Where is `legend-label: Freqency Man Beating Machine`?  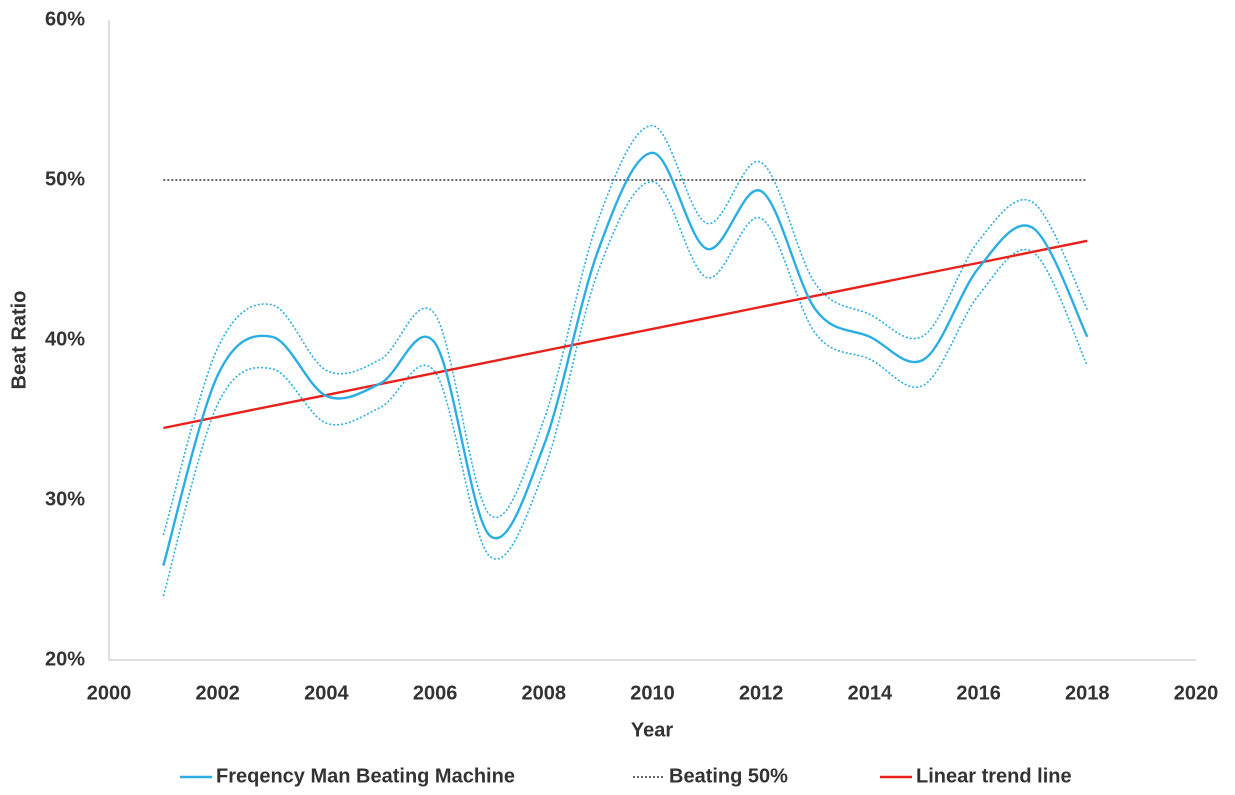 legend-label: Freqency Man Beating Machine is located at coordinates (365, 776).